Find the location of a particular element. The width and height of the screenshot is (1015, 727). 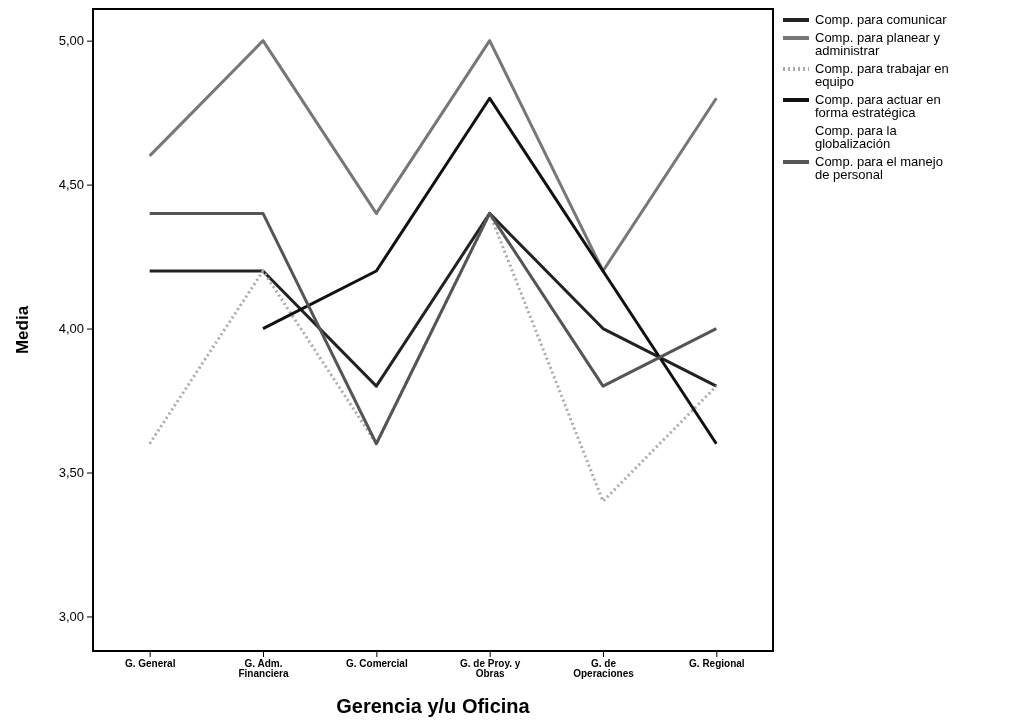

text: Comp. para la globalización is located at coordinates (856, 137).